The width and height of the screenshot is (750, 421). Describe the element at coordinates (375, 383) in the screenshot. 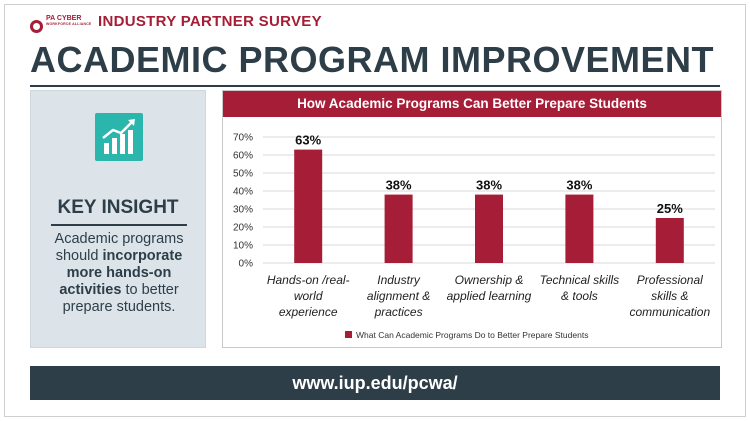

I see `footer-url: www.iup.edu/pcwa/` at that location.